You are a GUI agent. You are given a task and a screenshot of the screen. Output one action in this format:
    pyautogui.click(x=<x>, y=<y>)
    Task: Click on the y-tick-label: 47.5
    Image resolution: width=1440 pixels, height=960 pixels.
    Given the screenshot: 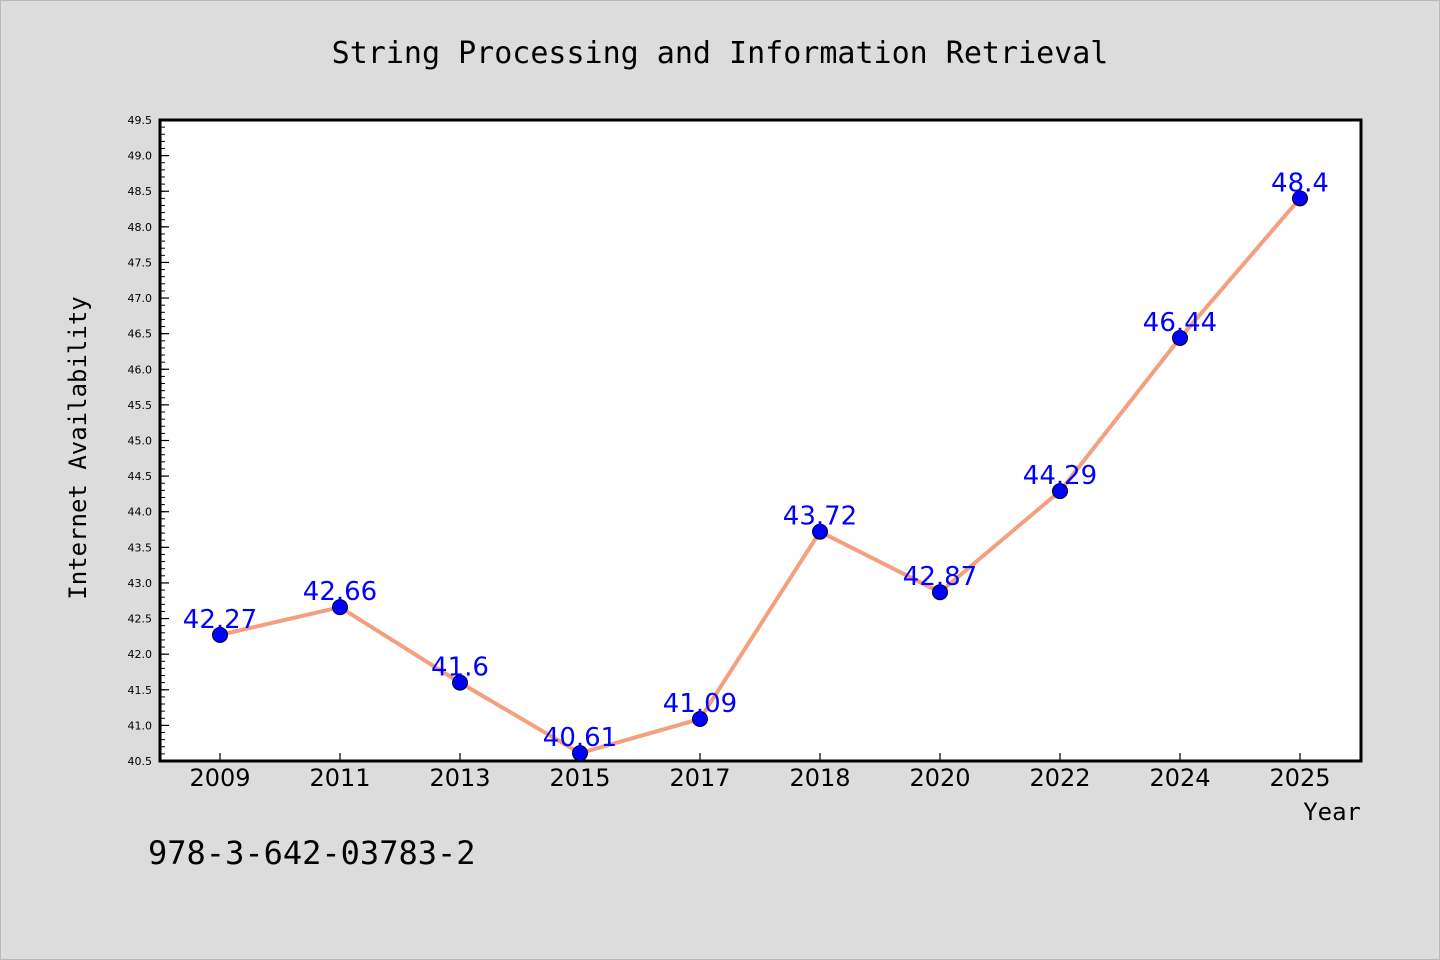 What is the action you would take?
    pyautogui.click(x=140, y=262)
    